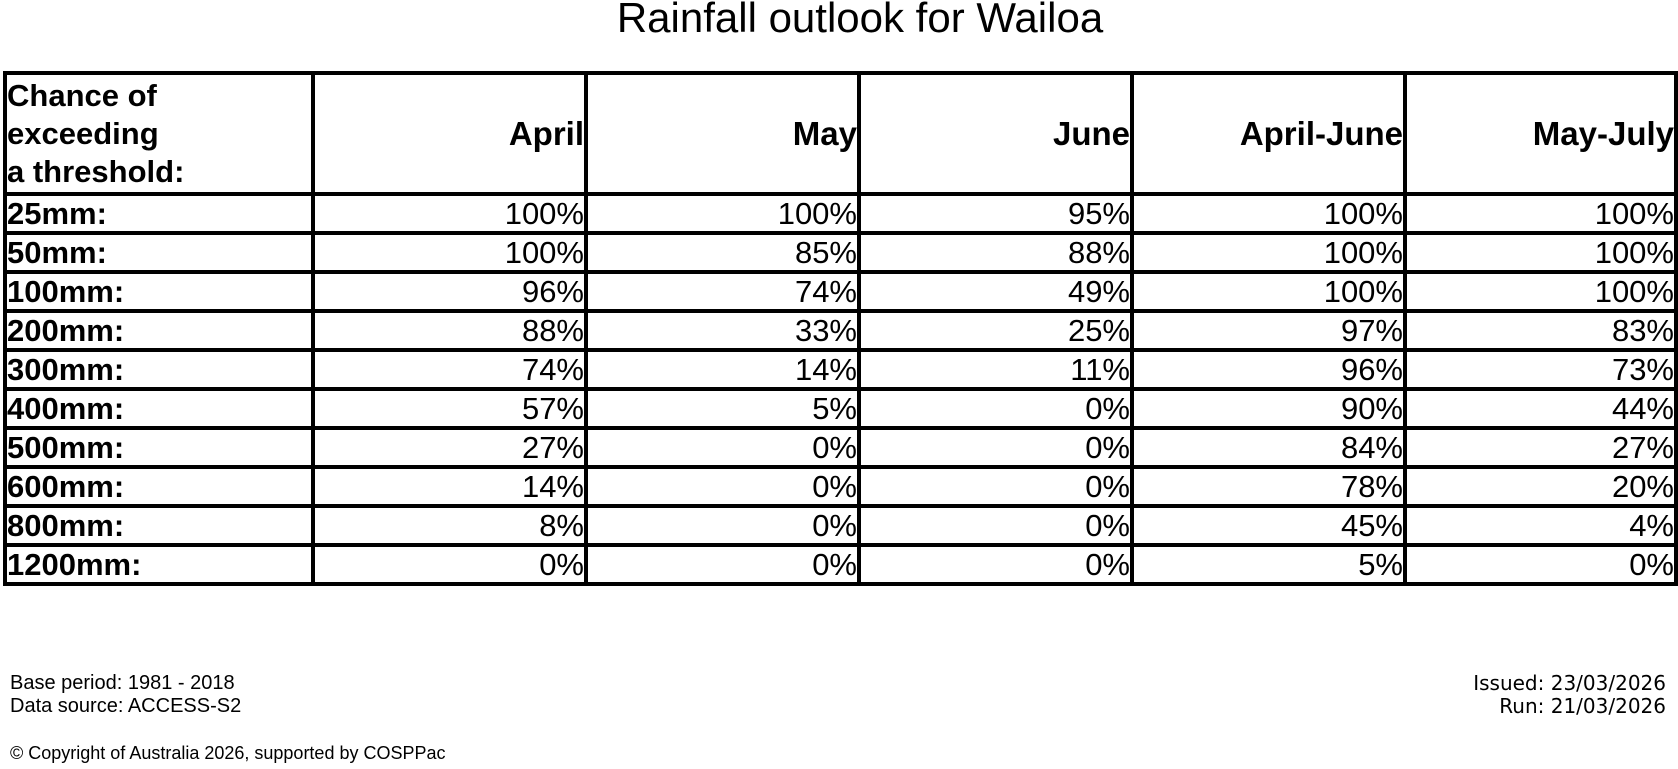  Describe the element at coordinates (995, 291) in the screenshot. I see `value-cell: 49%` at that location.